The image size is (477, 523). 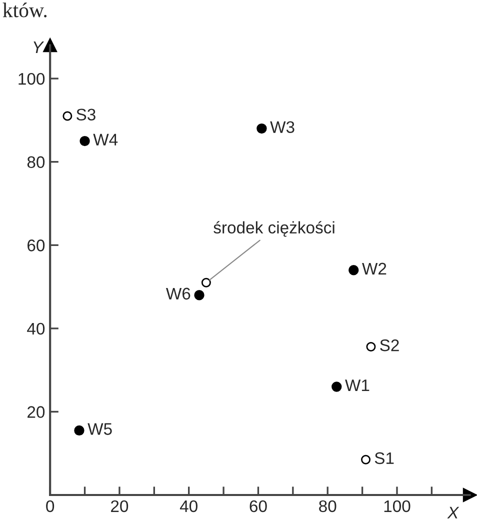 I want to click on x-tick-label: 20, so click(x=119, y=506).